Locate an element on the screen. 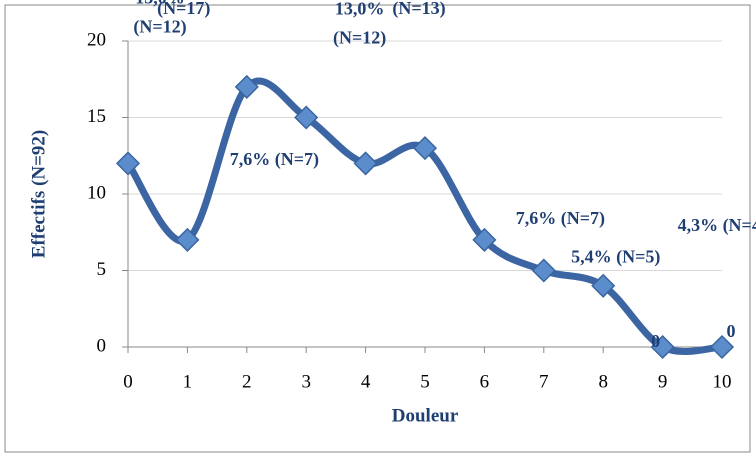  x-tick-label: 6 is located at coordinates (485, 381).